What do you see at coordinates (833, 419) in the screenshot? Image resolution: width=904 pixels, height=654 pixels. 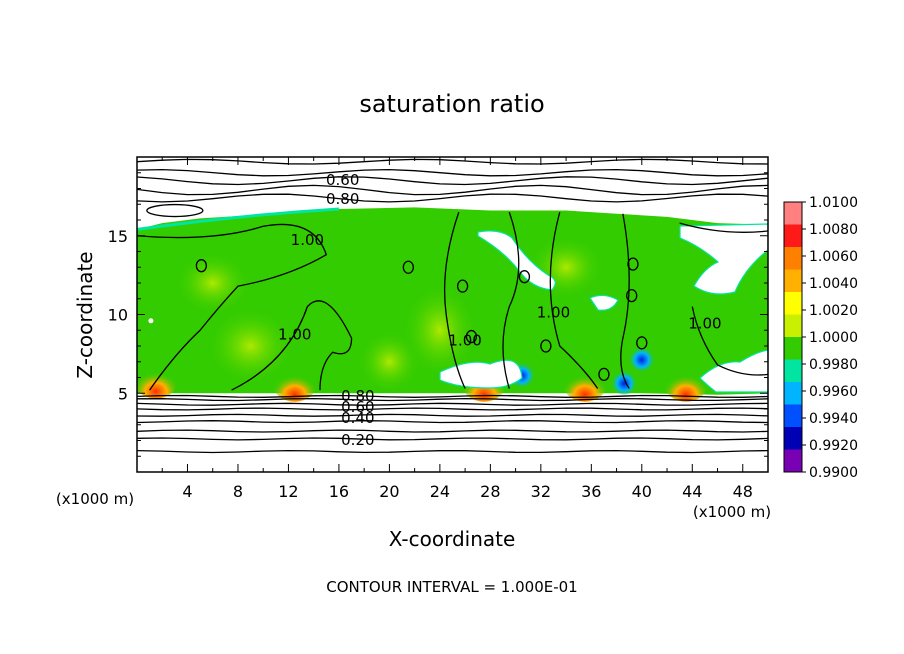 I see `colorbar-label: 0.9940` at bounding box center [833, 419].